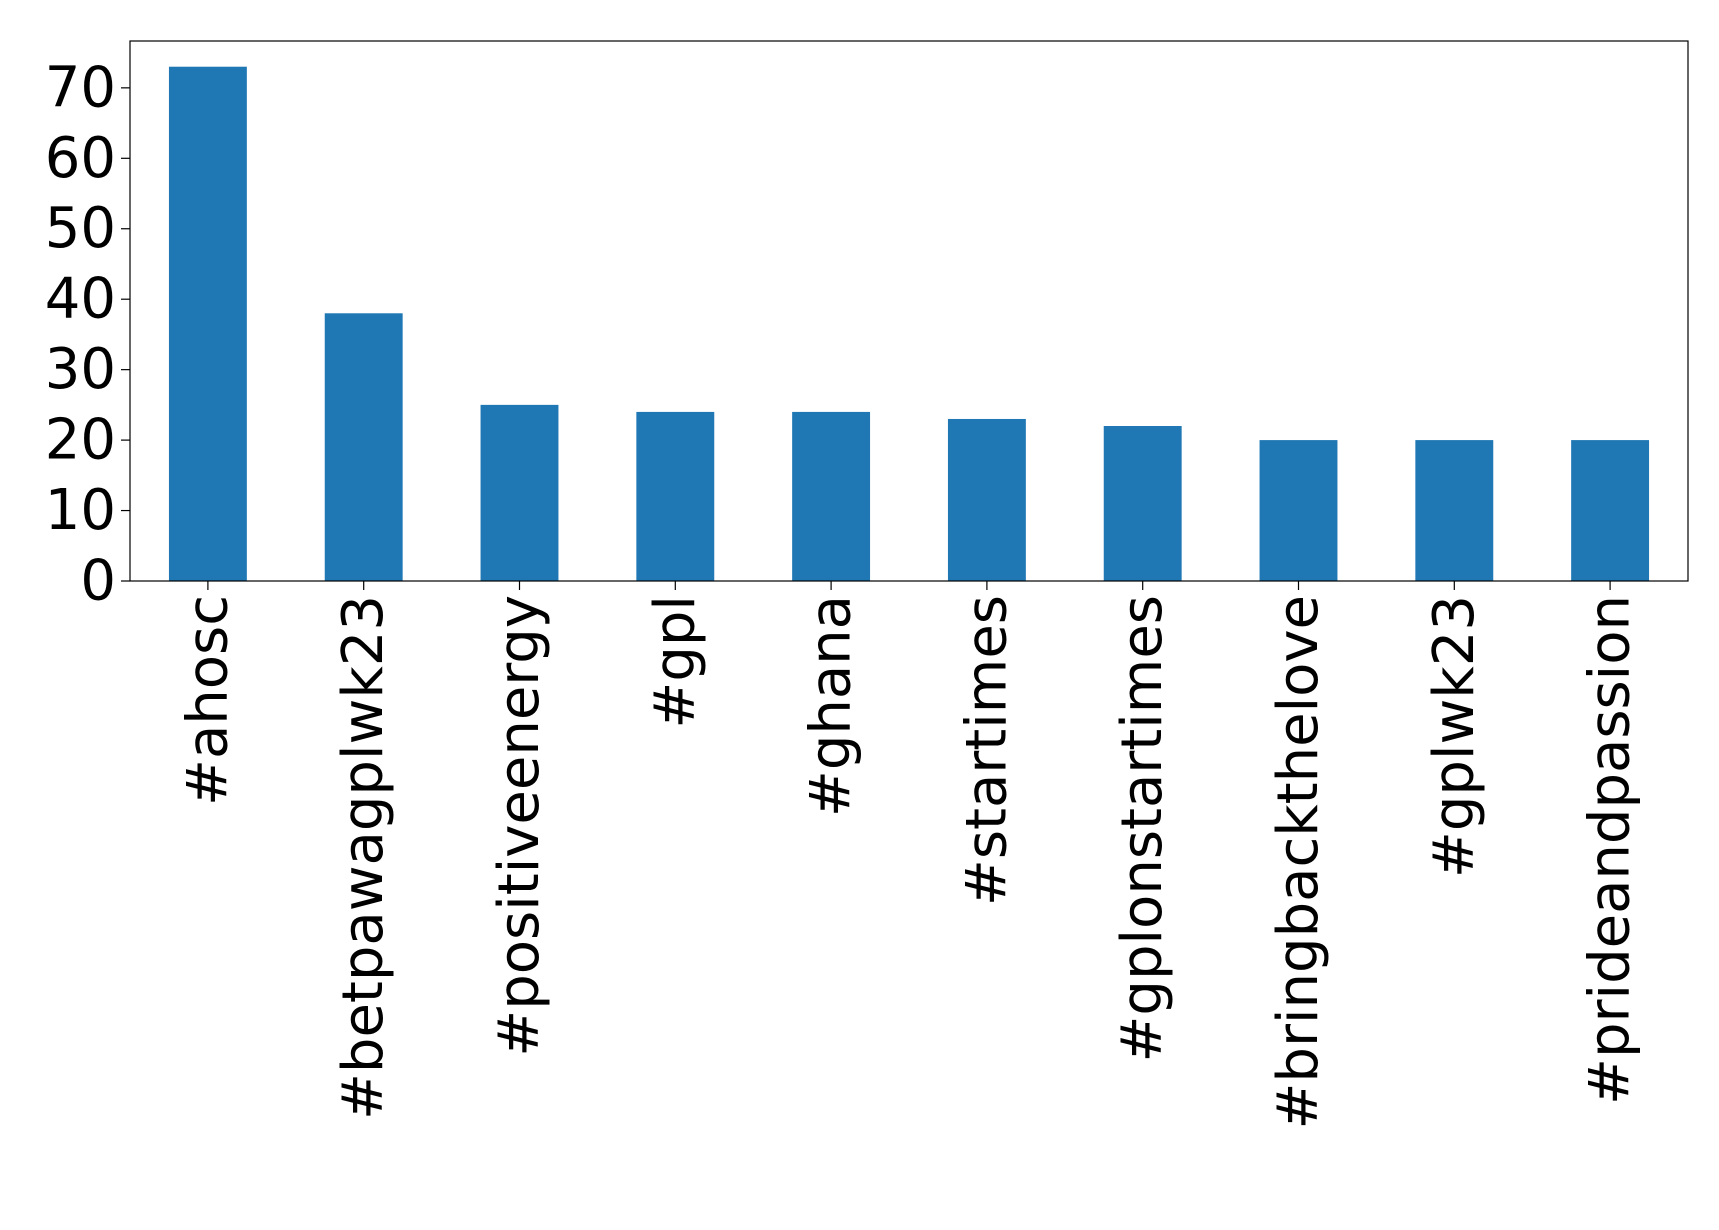 The image size is (1719, 1230). What do you see at coordinates (207, 700) in the screenshot?
I see `x-tick-label: #ahosc` at bounding box center [207, 700].